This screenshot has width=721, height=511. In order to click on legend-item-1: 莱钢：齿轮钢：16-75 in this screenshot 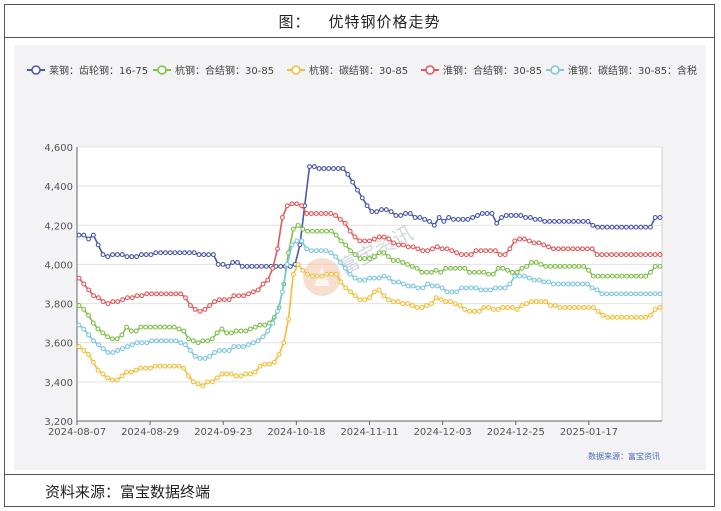, I will do `click(87, 70)`.